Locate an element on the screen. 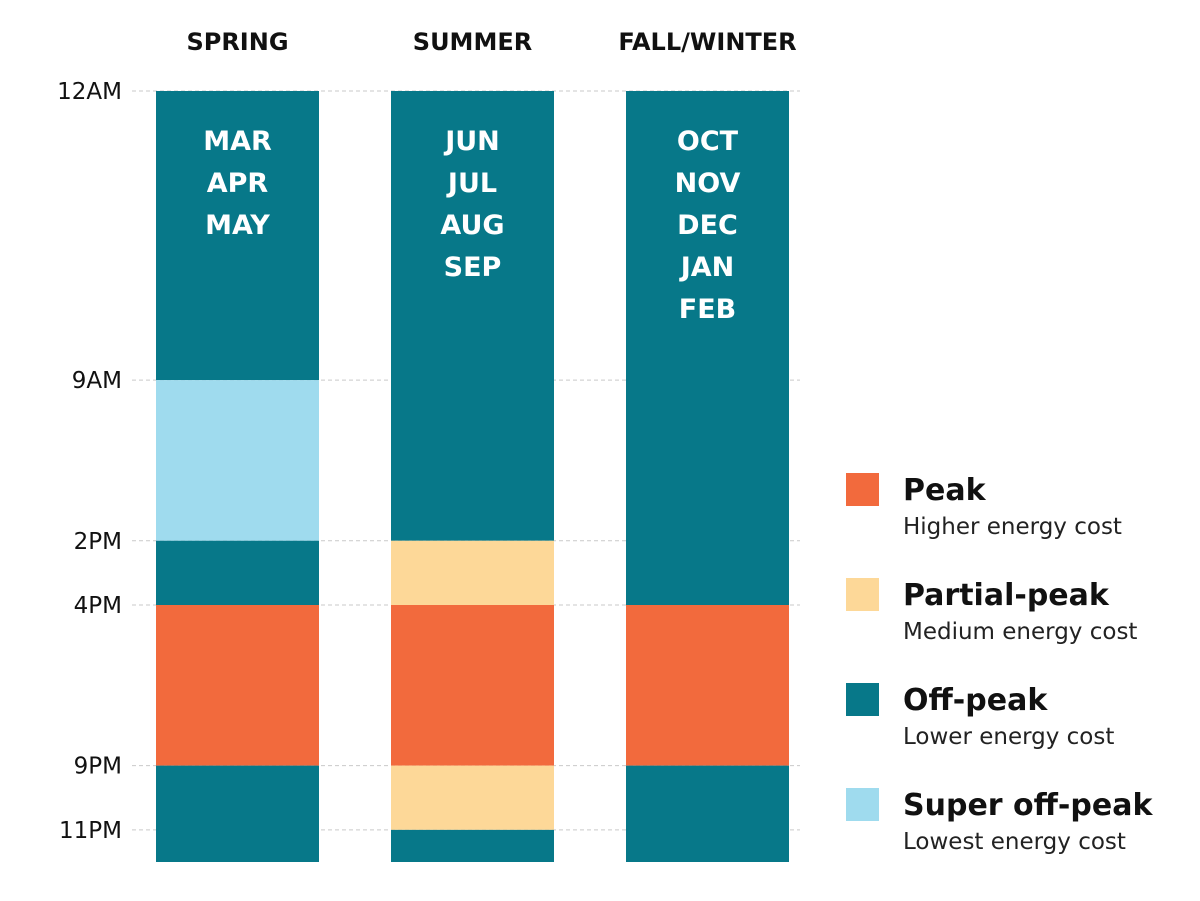  season-column: SPRING MAR APR MAY is located at coordinates (237, 445).